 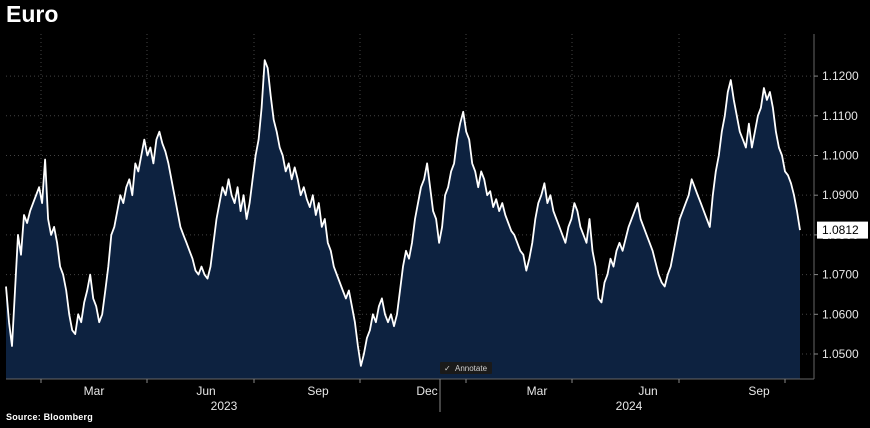 I want to click on y-tick-label: 1.0500, so click(x=840, y=354).